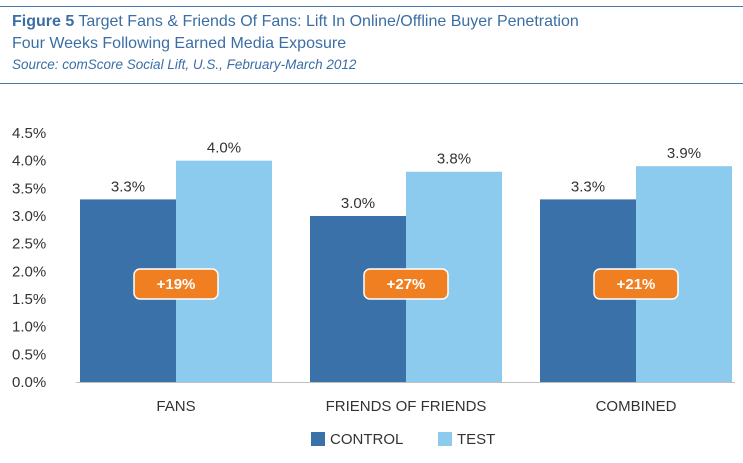 This screenshot has height=463, width=743. What do you see at coordinates (29, 299) in the screenshot?
I see `y-tick-label: 1.5%` at bounding box center [29, 299].